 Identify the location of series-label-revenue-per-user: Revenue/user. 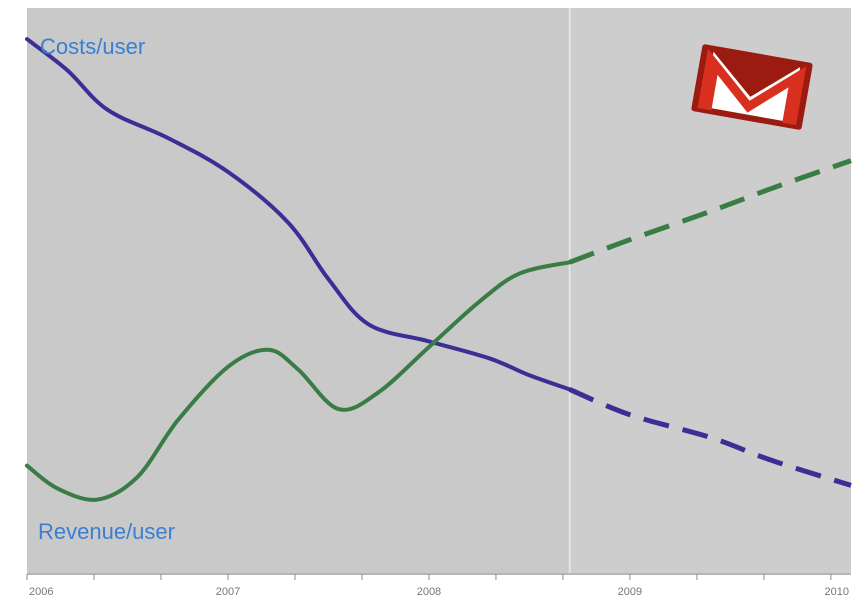
(106, 531).